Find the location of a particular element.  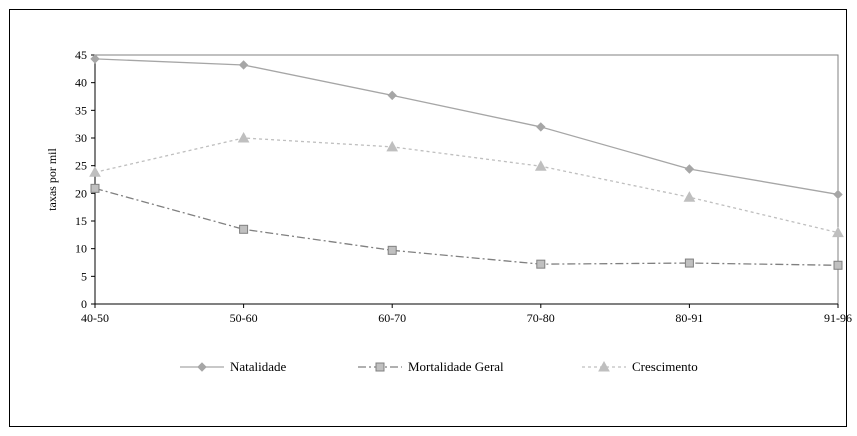

x-tick-label: 91-96 is located at coordinates (838, 318).